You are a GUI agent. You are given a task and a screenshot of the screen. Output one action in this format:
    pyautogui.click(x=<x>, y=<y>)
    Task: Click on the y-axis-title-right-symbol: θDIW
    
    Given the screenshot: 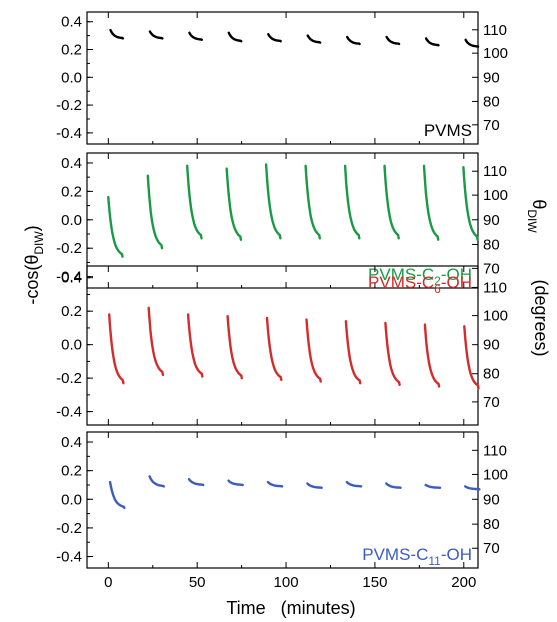 What is the action you would take?
    pyautogui.click(x=537, y=216)
    